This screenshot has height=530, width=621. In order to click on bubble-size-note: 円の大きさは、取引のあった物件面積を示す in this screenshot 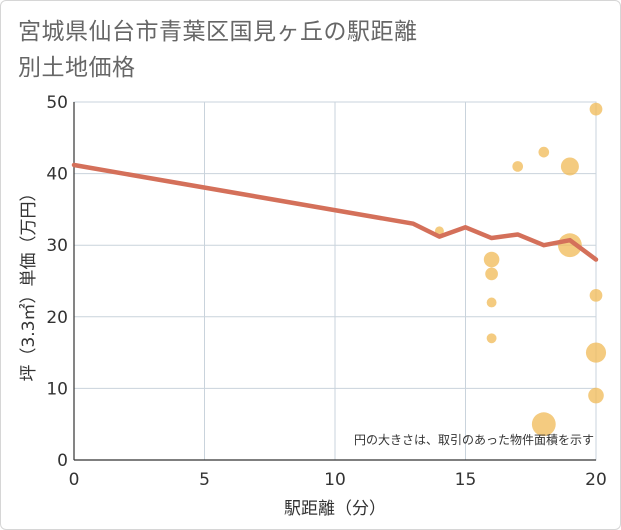, I will do `click(474, 439)`.